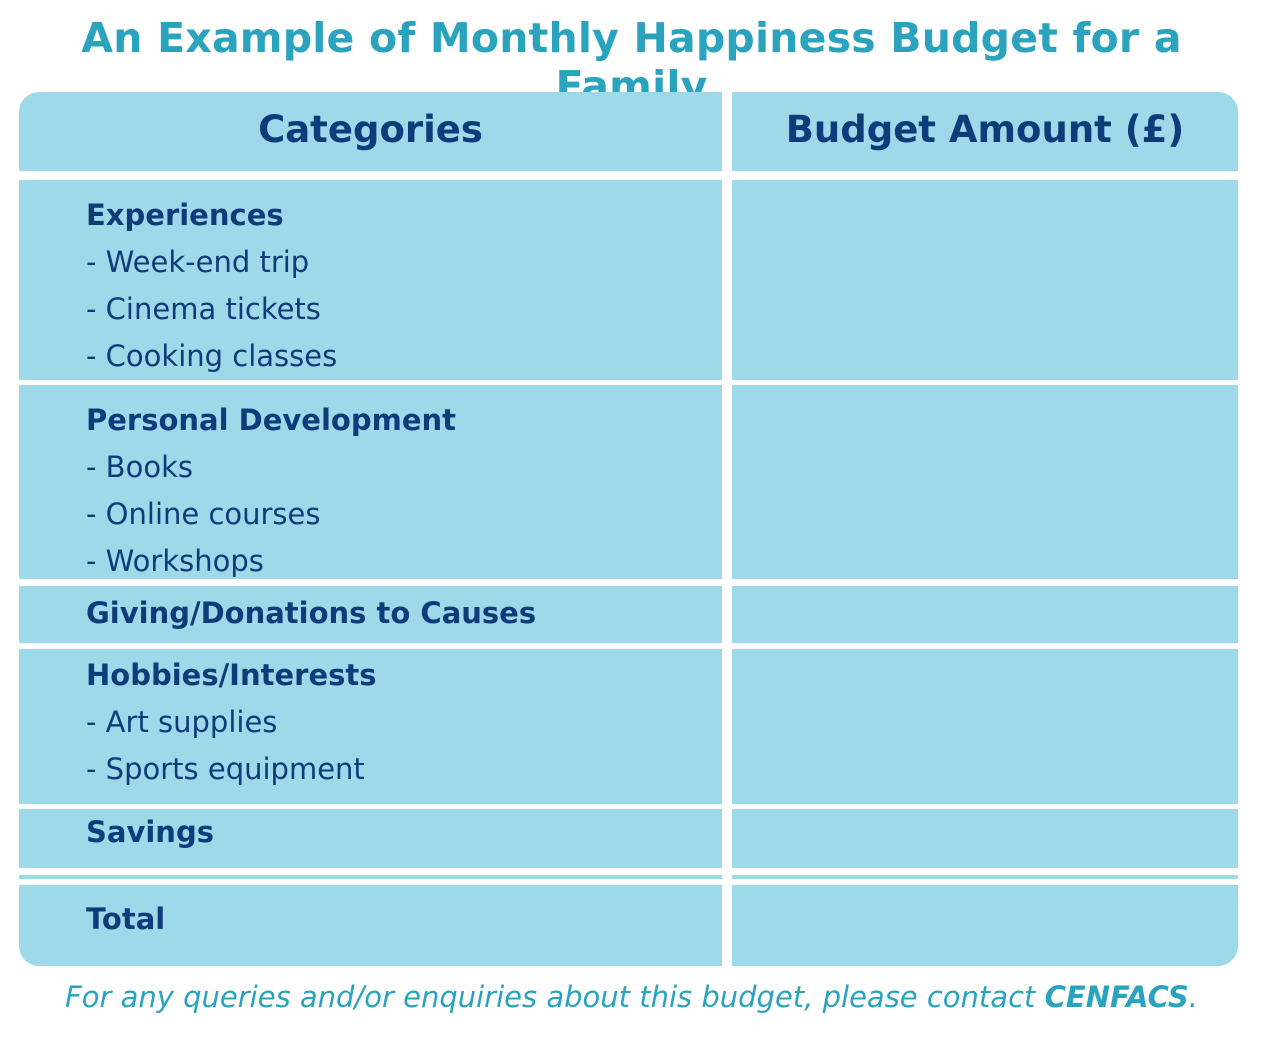 The width and height of the screenshot is (1263, 1043). I want to click on category-heading: Experiences, so click(185, 215).